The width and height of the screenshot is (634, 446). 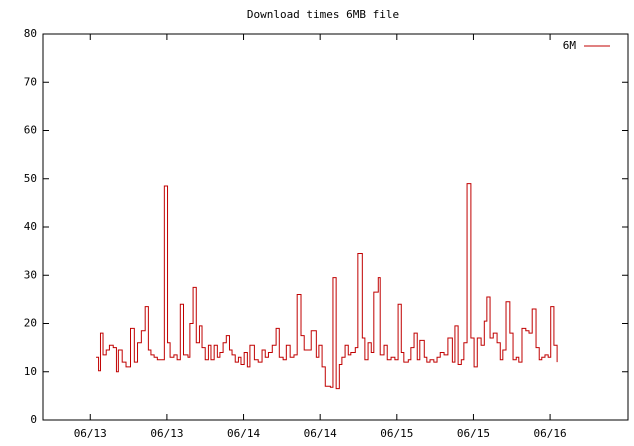 What do you see at coordinates (550, 433) in the screenshot?
I see `x-tick-label: 06/16` at bounding box center [550, 433].